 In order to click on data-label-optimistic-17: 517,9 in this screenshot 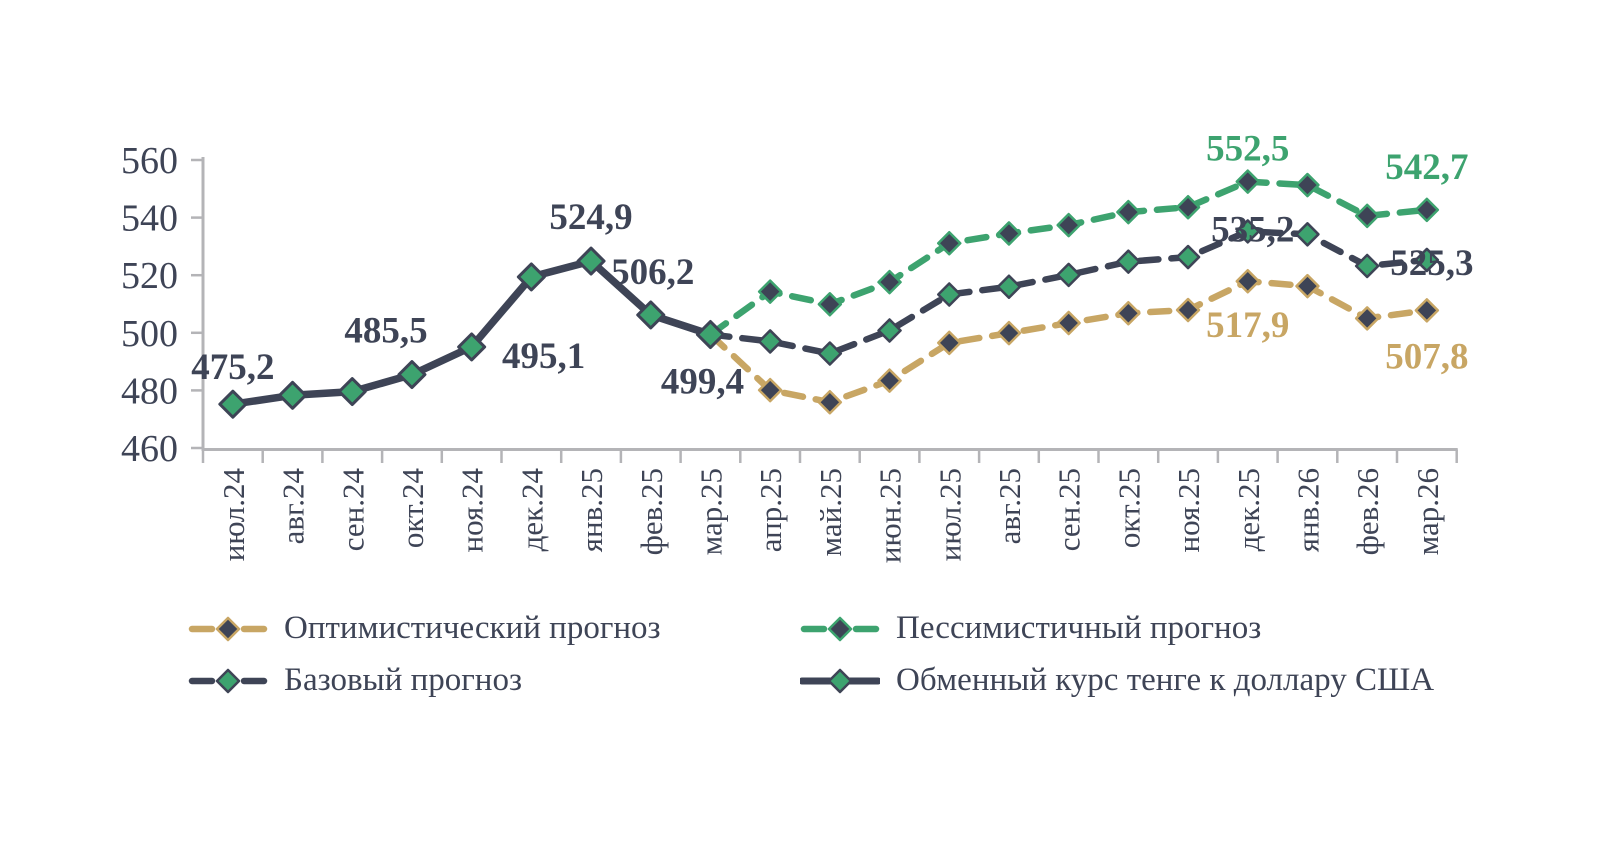, I will do `click(1247, 325)`.